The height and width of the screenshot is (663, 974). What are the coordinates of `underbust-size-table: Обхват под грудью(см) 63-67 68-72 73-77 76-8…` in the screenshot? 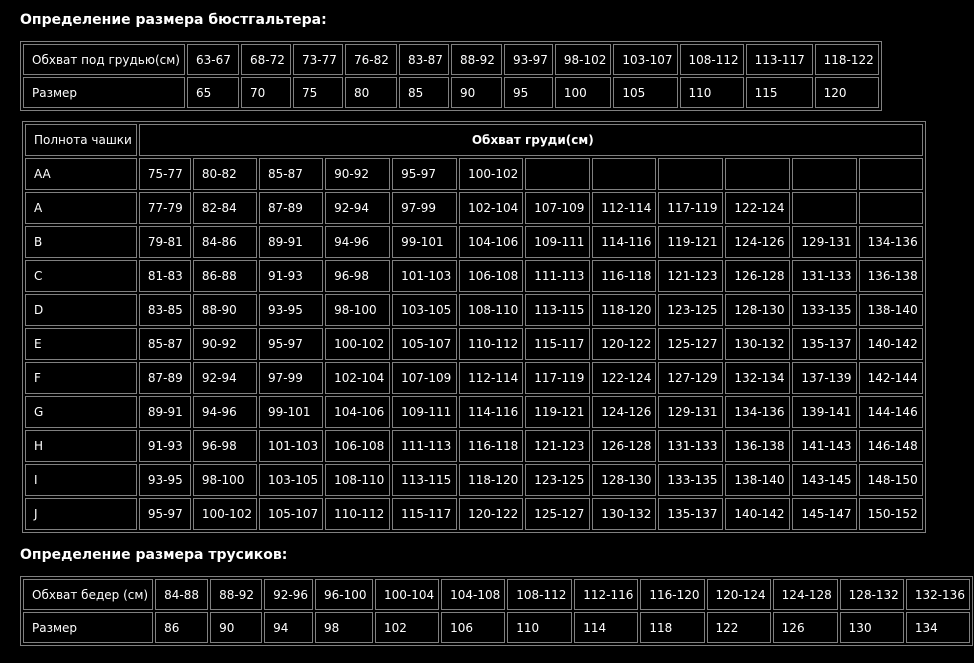 It's located at (451, 76).